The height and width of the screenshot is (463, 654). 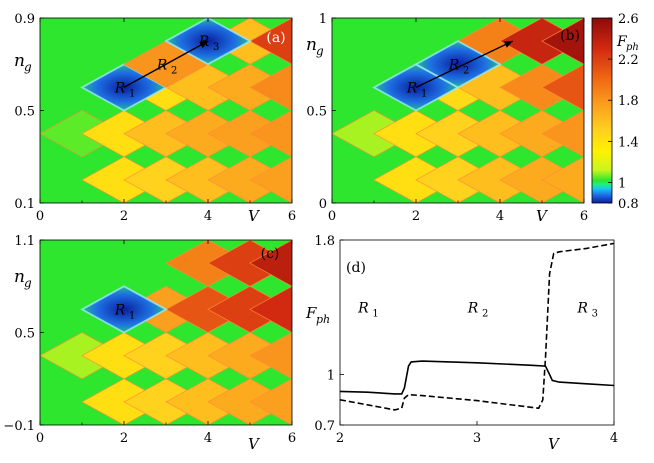 What do you see at coordinates (584, 216) in the screenshot?
I see `panel-b-xtick-label: 6` at bounding box center [584, 216].